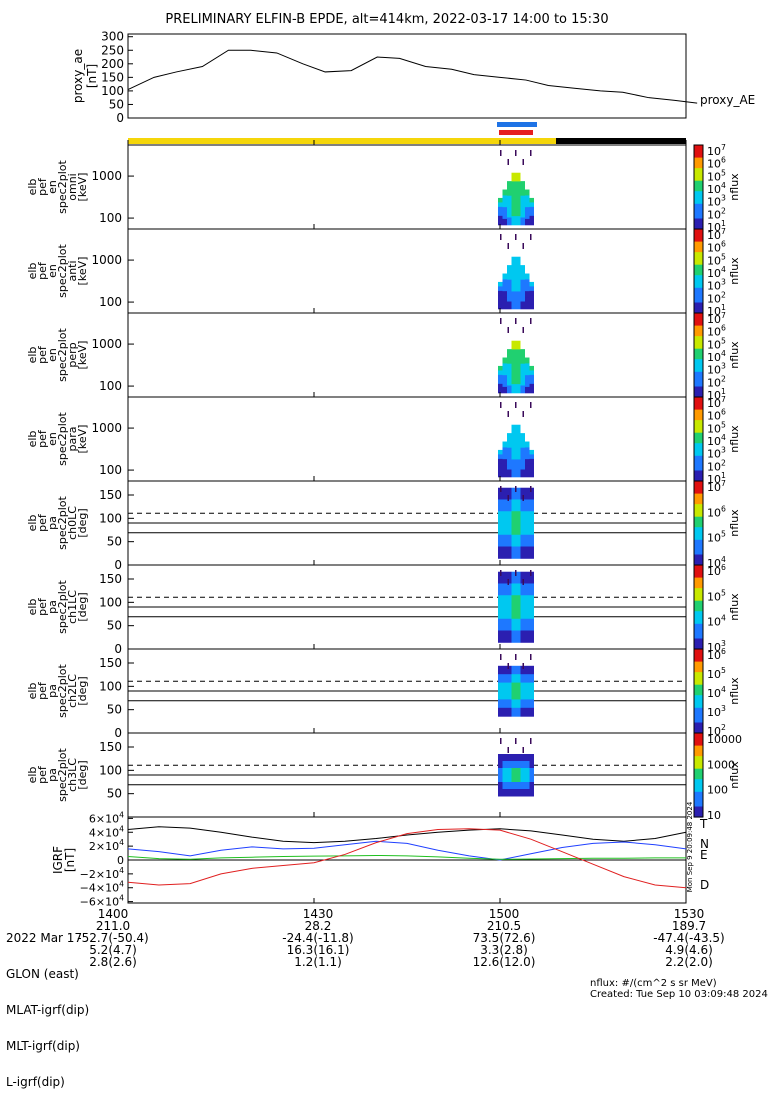  Describe the element at coordinates (32, 355) in the screenshot. I see `en_perp-ylabel-line: elb` at that location.